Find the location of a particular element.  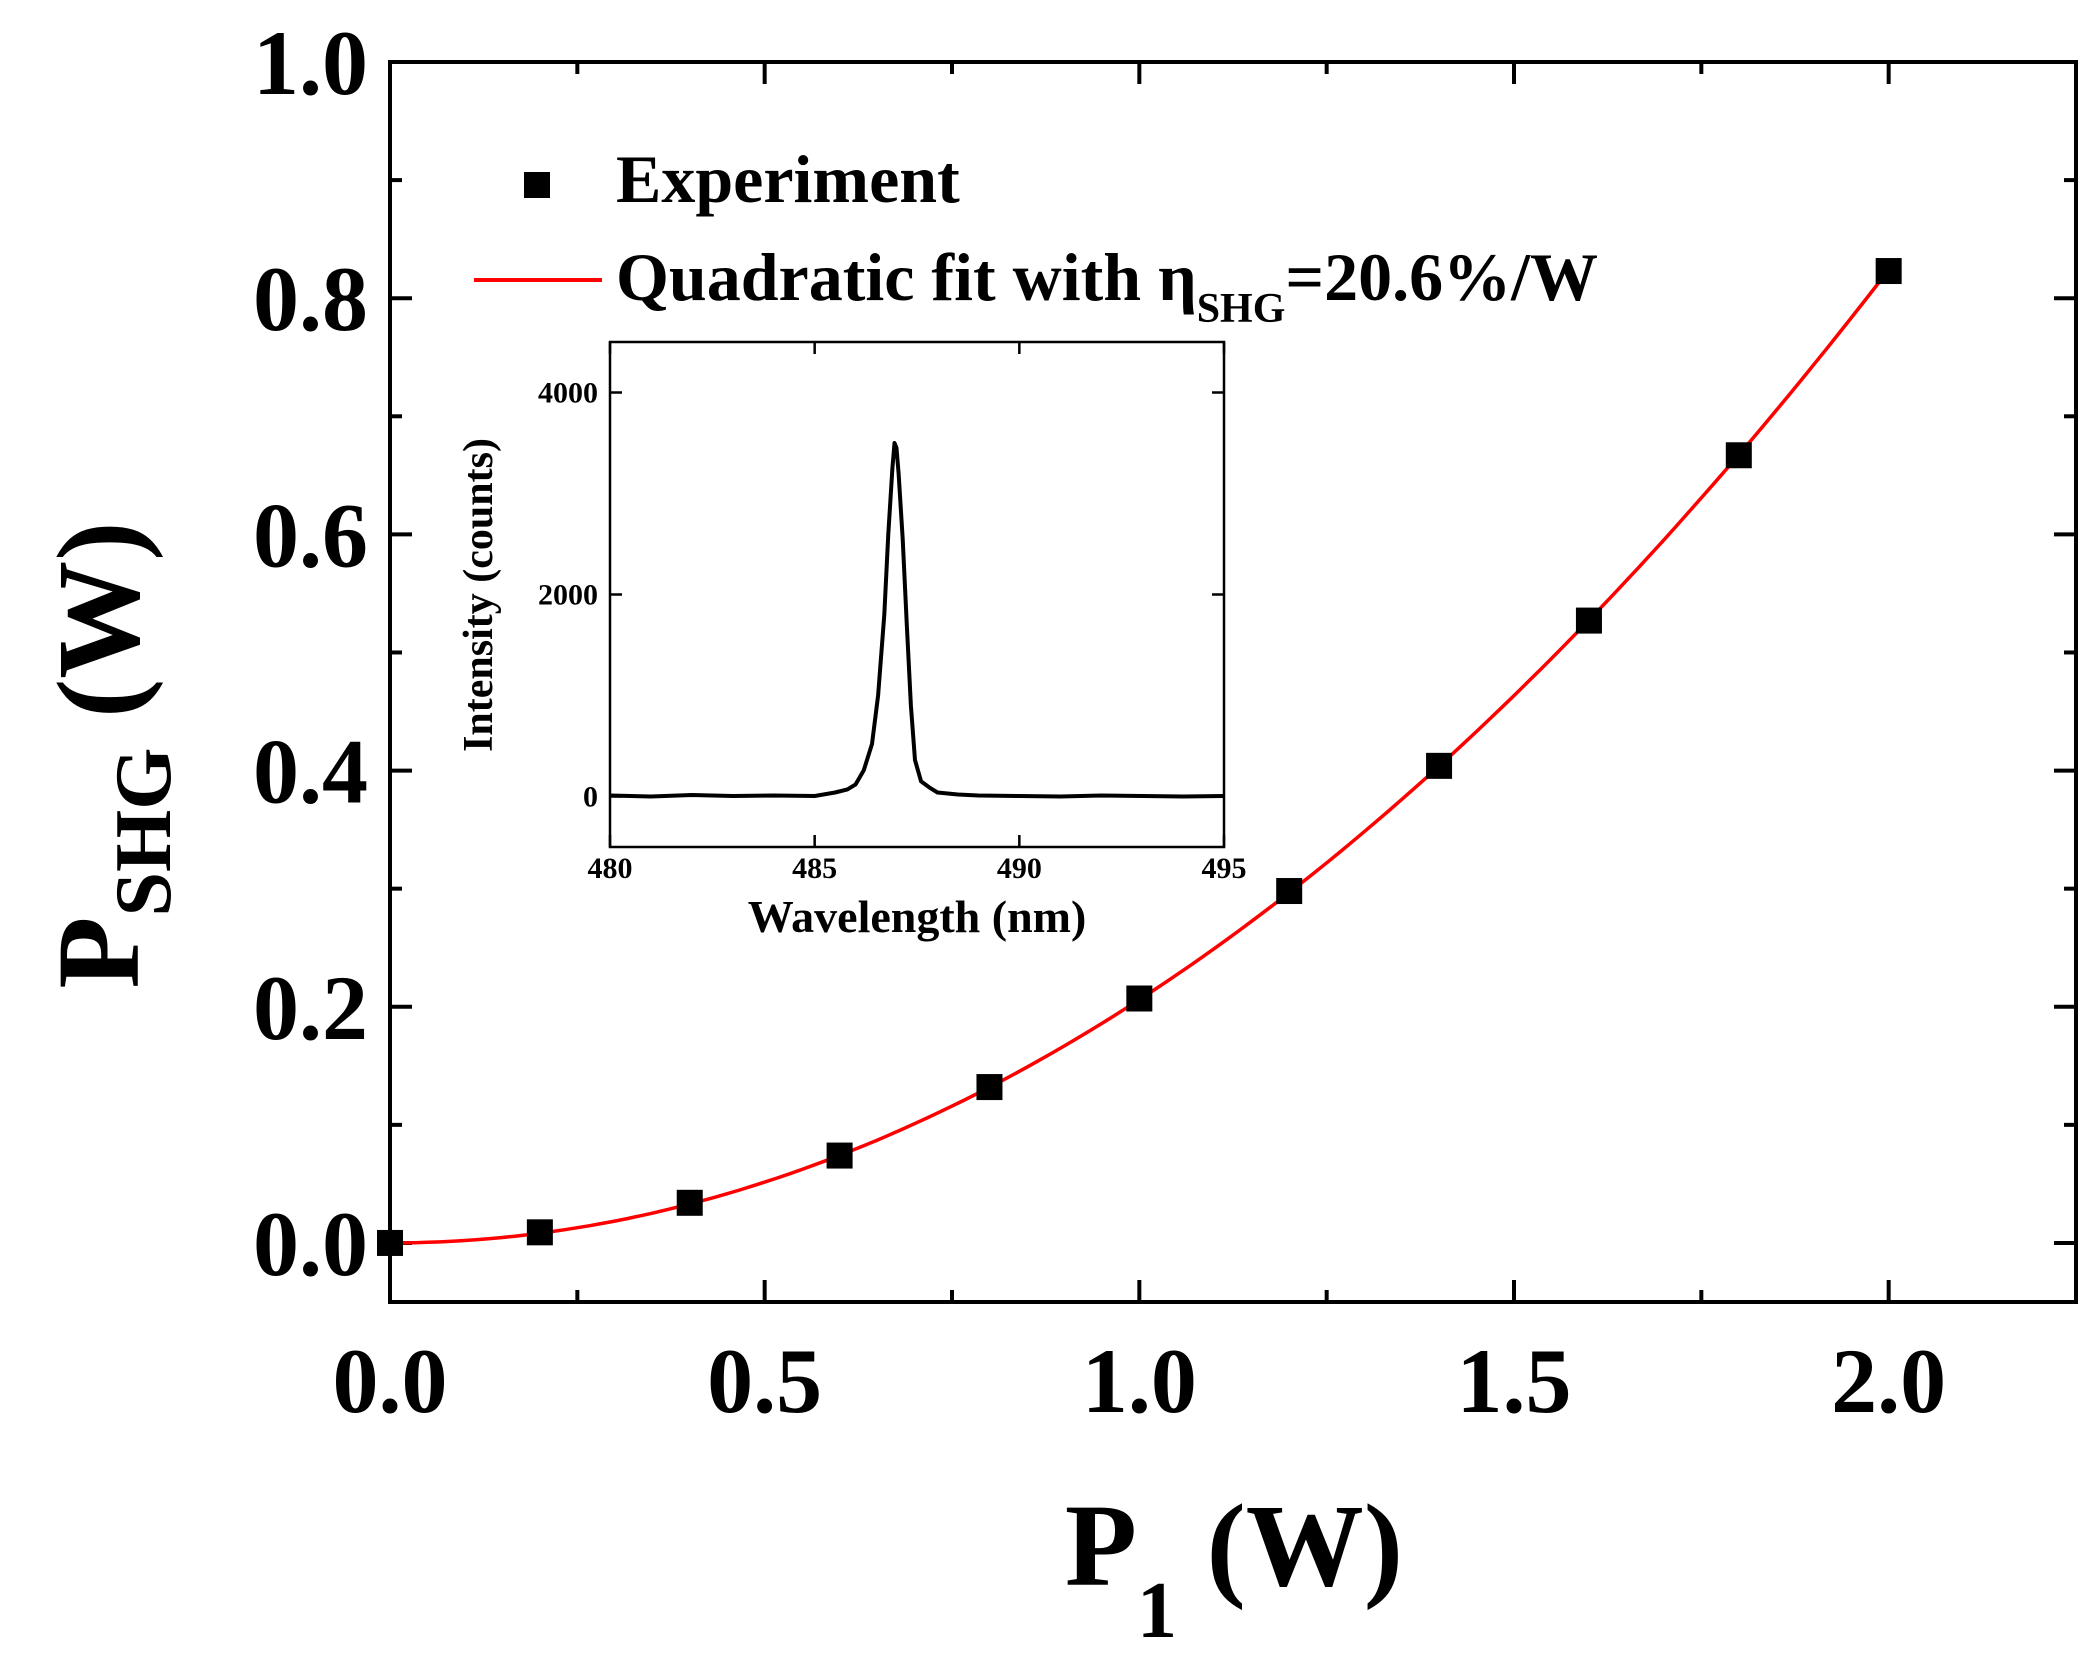

inset-x-ticks is located at coordinates (917, 594).